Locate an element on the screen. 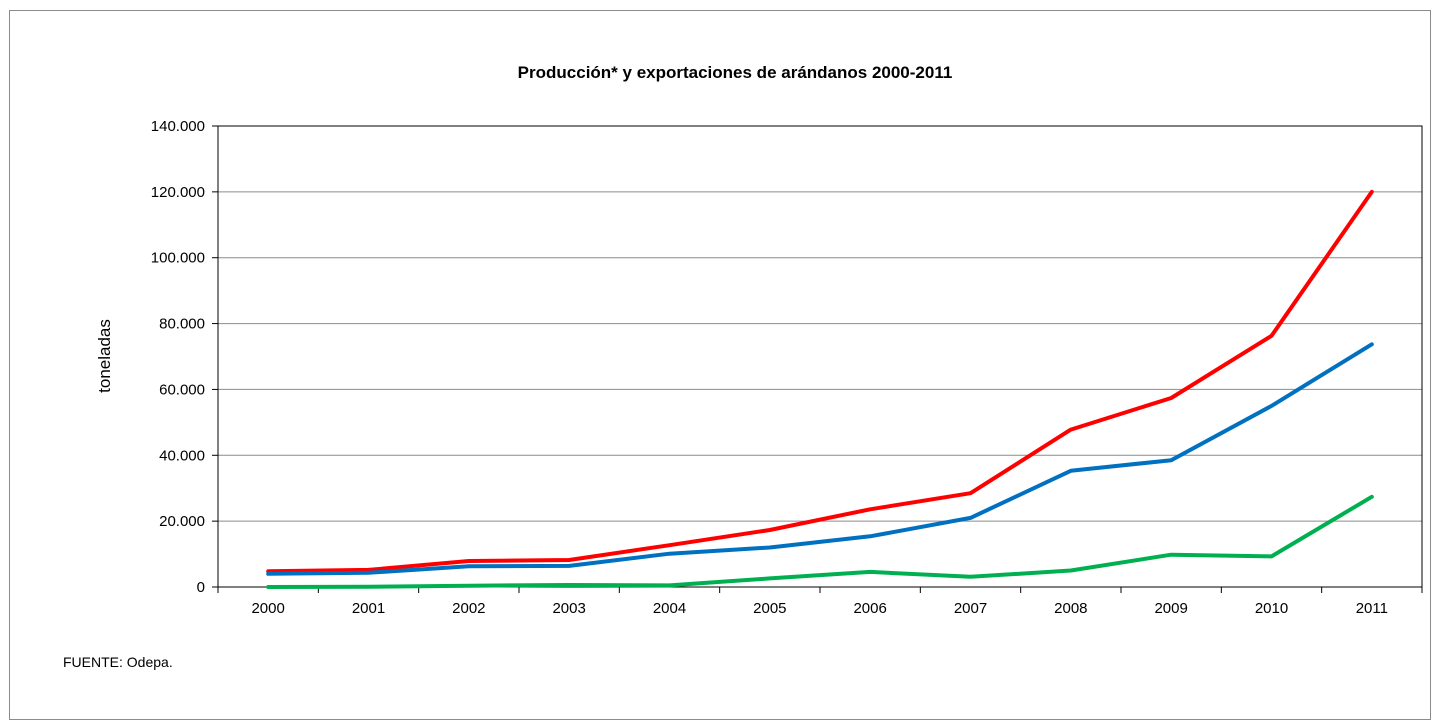 The image size is (1433, 720). y-tick-label: 0 is located at coordinates (201, 587).